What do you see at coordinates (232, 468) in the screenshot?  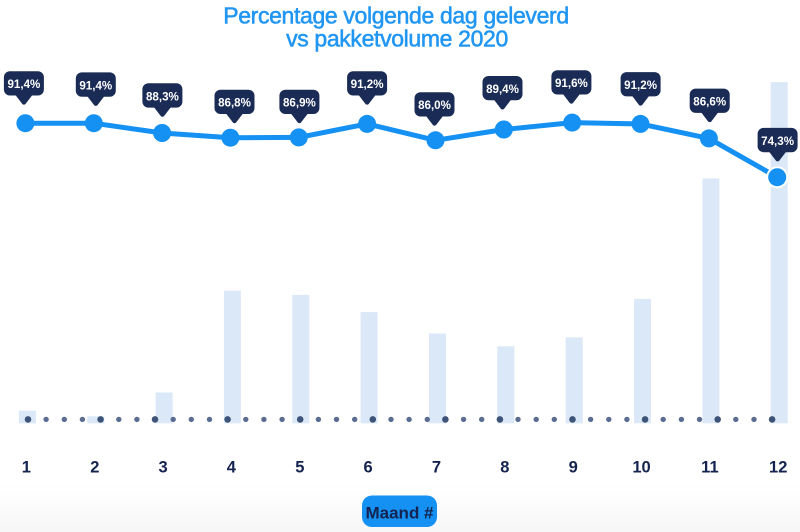 I see `svg-text: 4` at bounding box center [232, 468].